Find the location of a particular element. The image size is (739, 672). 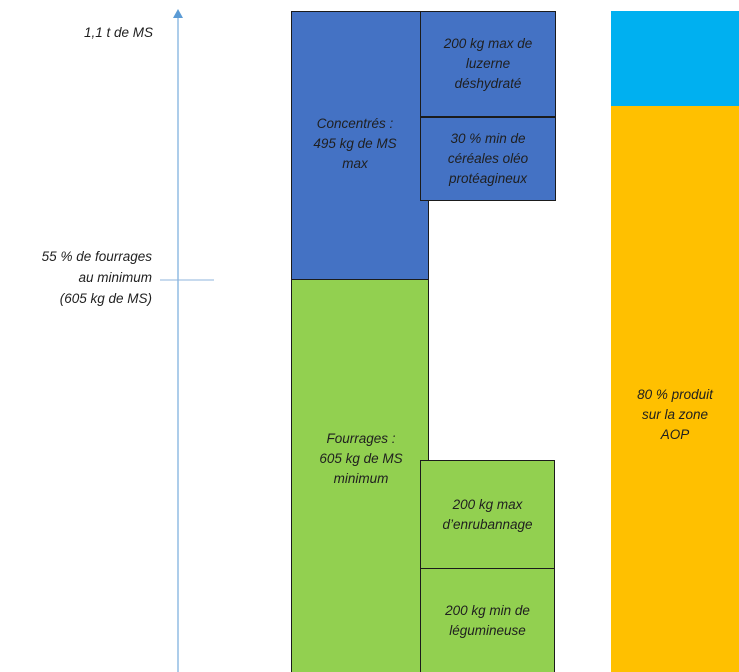

concentrates-label-line1: Concentrés : is located at coordinates (355, 123).